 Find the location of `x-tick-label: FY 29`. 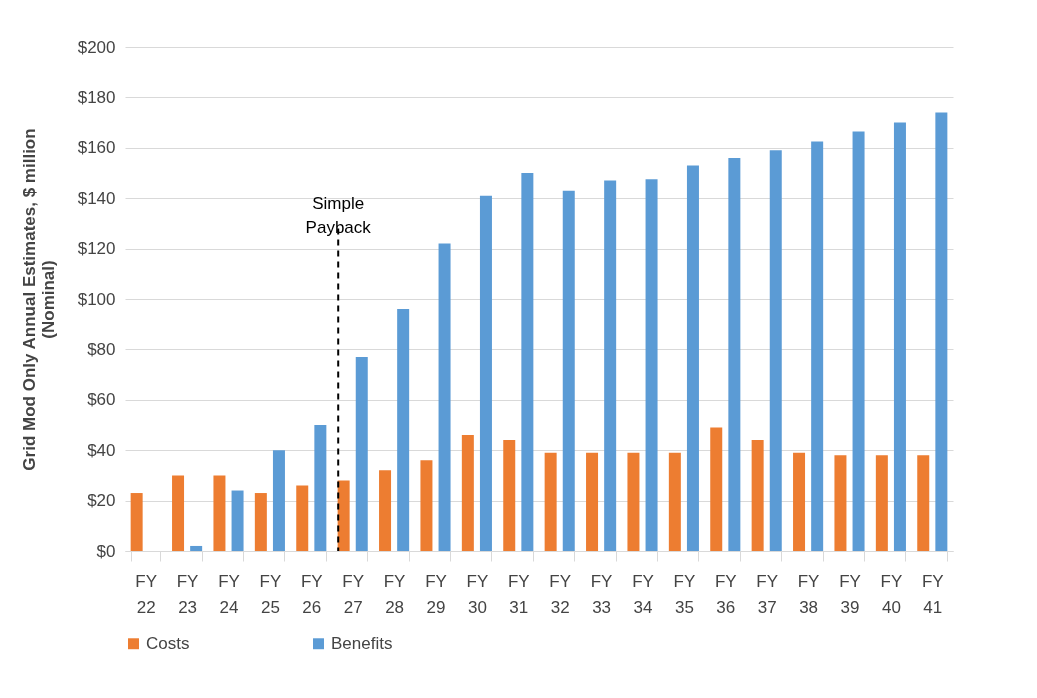

x-tick-label: FY 29 is located at coordinates (436, 594).